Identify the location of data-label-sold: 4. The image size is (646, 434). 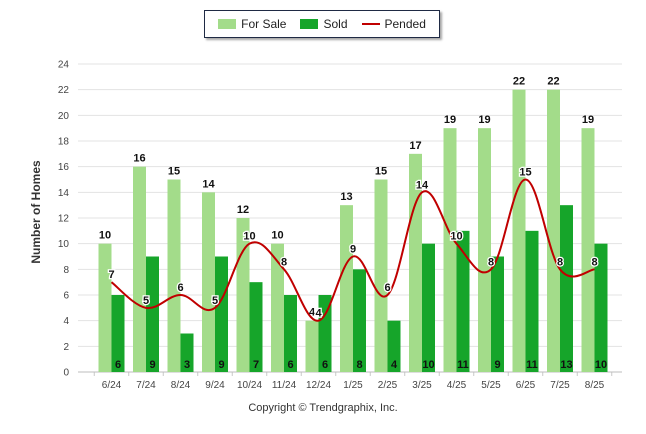
(394, 365).